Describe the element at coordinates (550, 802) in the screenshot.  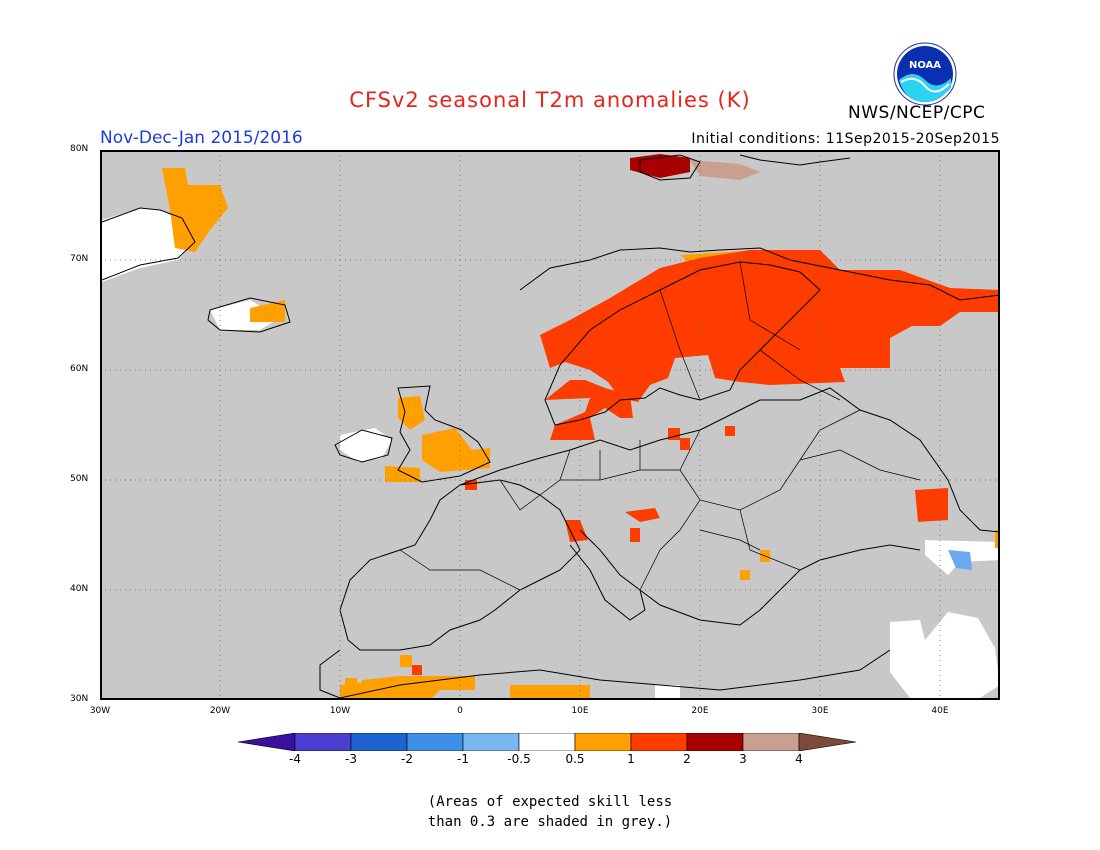
I see `skill-note-line1: (Areas of expected skill less` at that location.